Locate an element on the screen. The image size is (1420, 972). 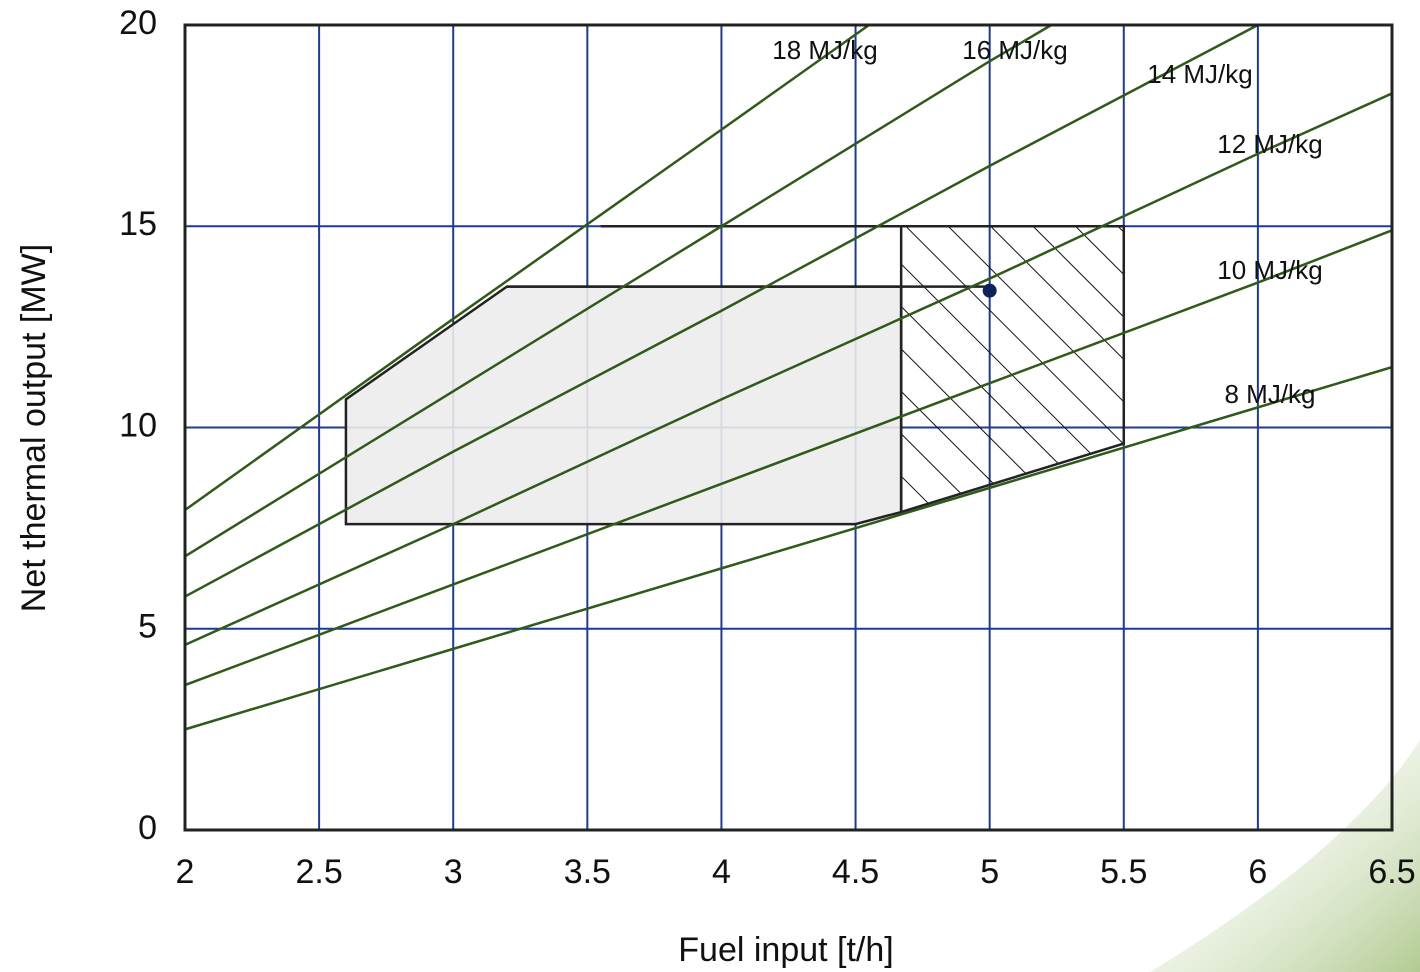
x-tick-label: 5 is located at coordinates (989, 872).